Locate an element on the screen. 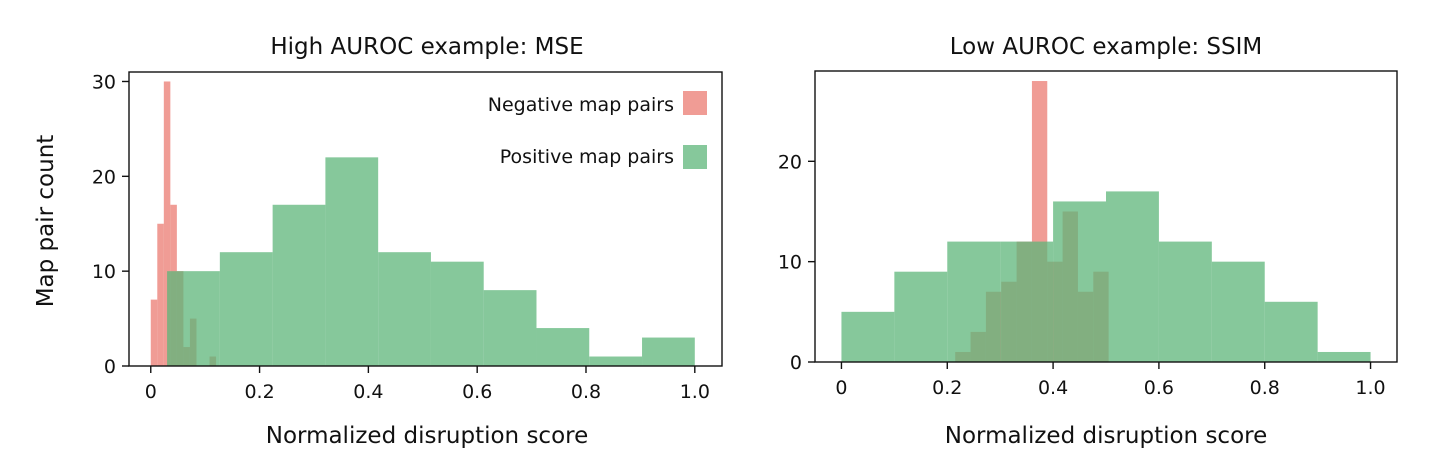  y-axis-label: Map pair count is located at coordinates (46, 221).